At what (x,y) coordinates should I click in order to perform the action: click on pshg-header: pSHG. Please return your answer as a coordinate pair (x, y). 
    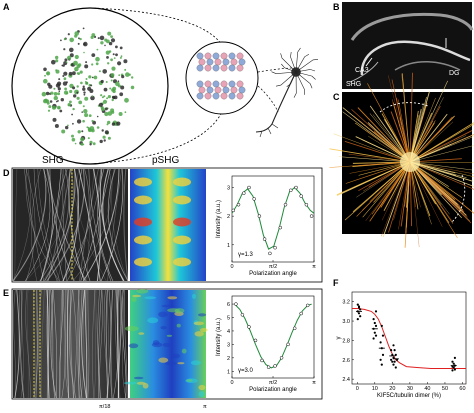
    Looking at the image, I should click on (165, 160).